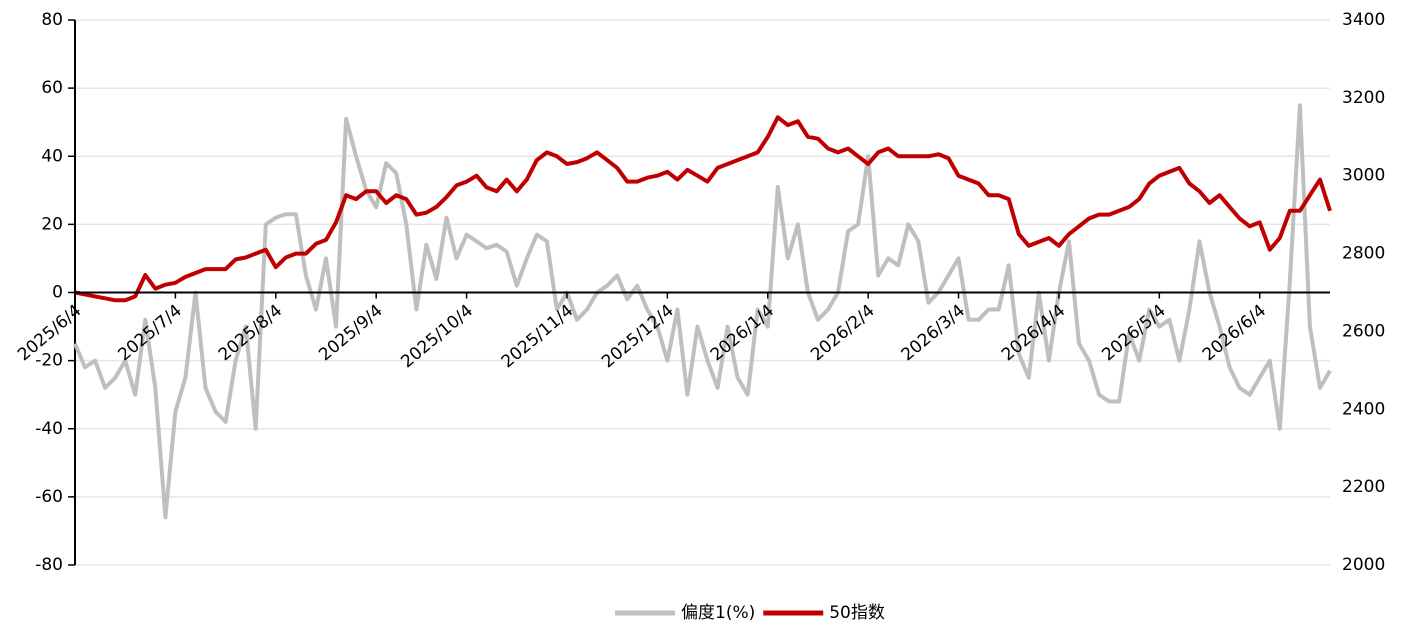 The image size is (1403, 626). Describe the element at coordinates (250, 333) in the screenshot. I see `x-tick-label: 2025/8/4` at that location.